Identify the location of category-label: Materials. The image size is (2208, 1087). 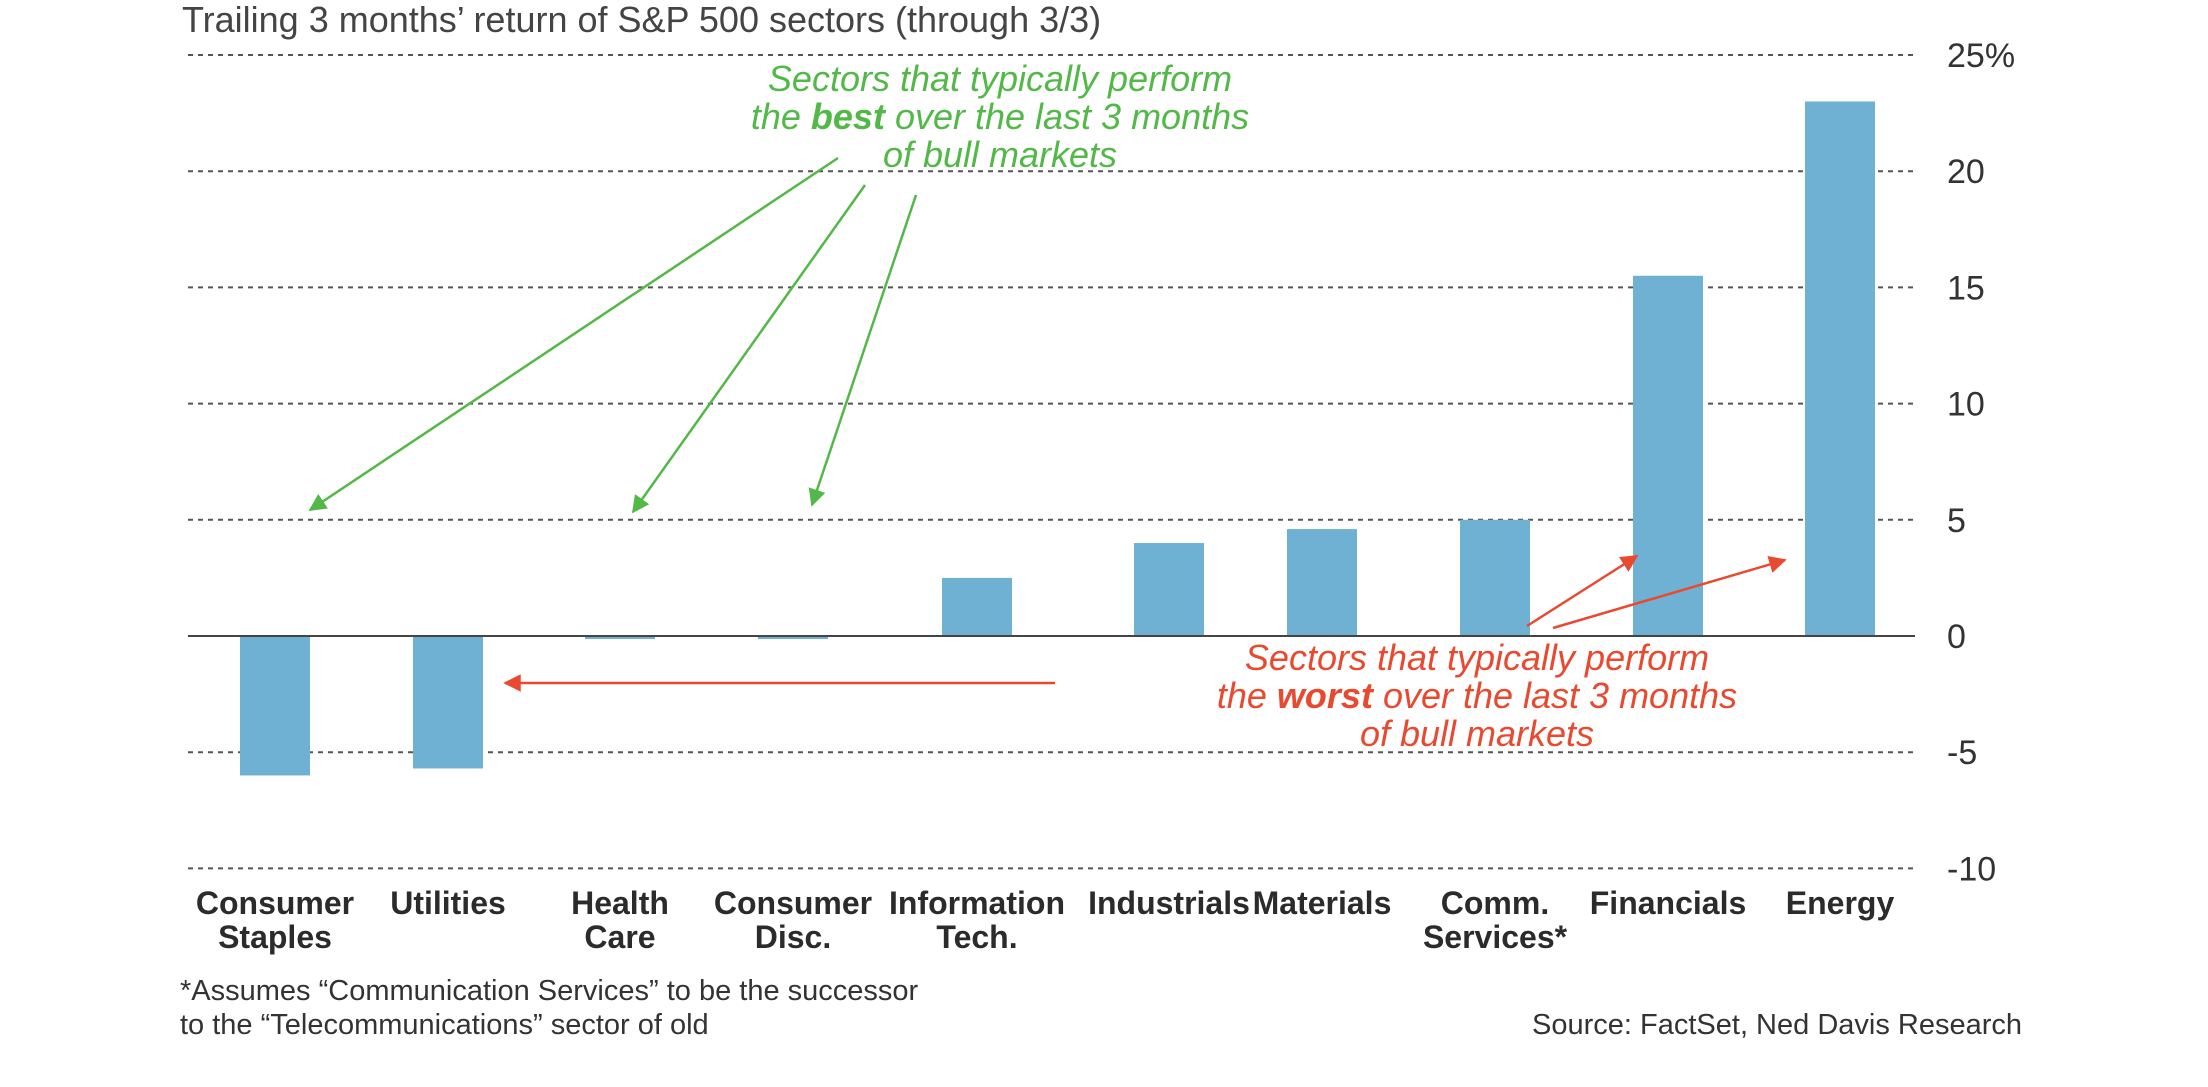
(1322, 903).